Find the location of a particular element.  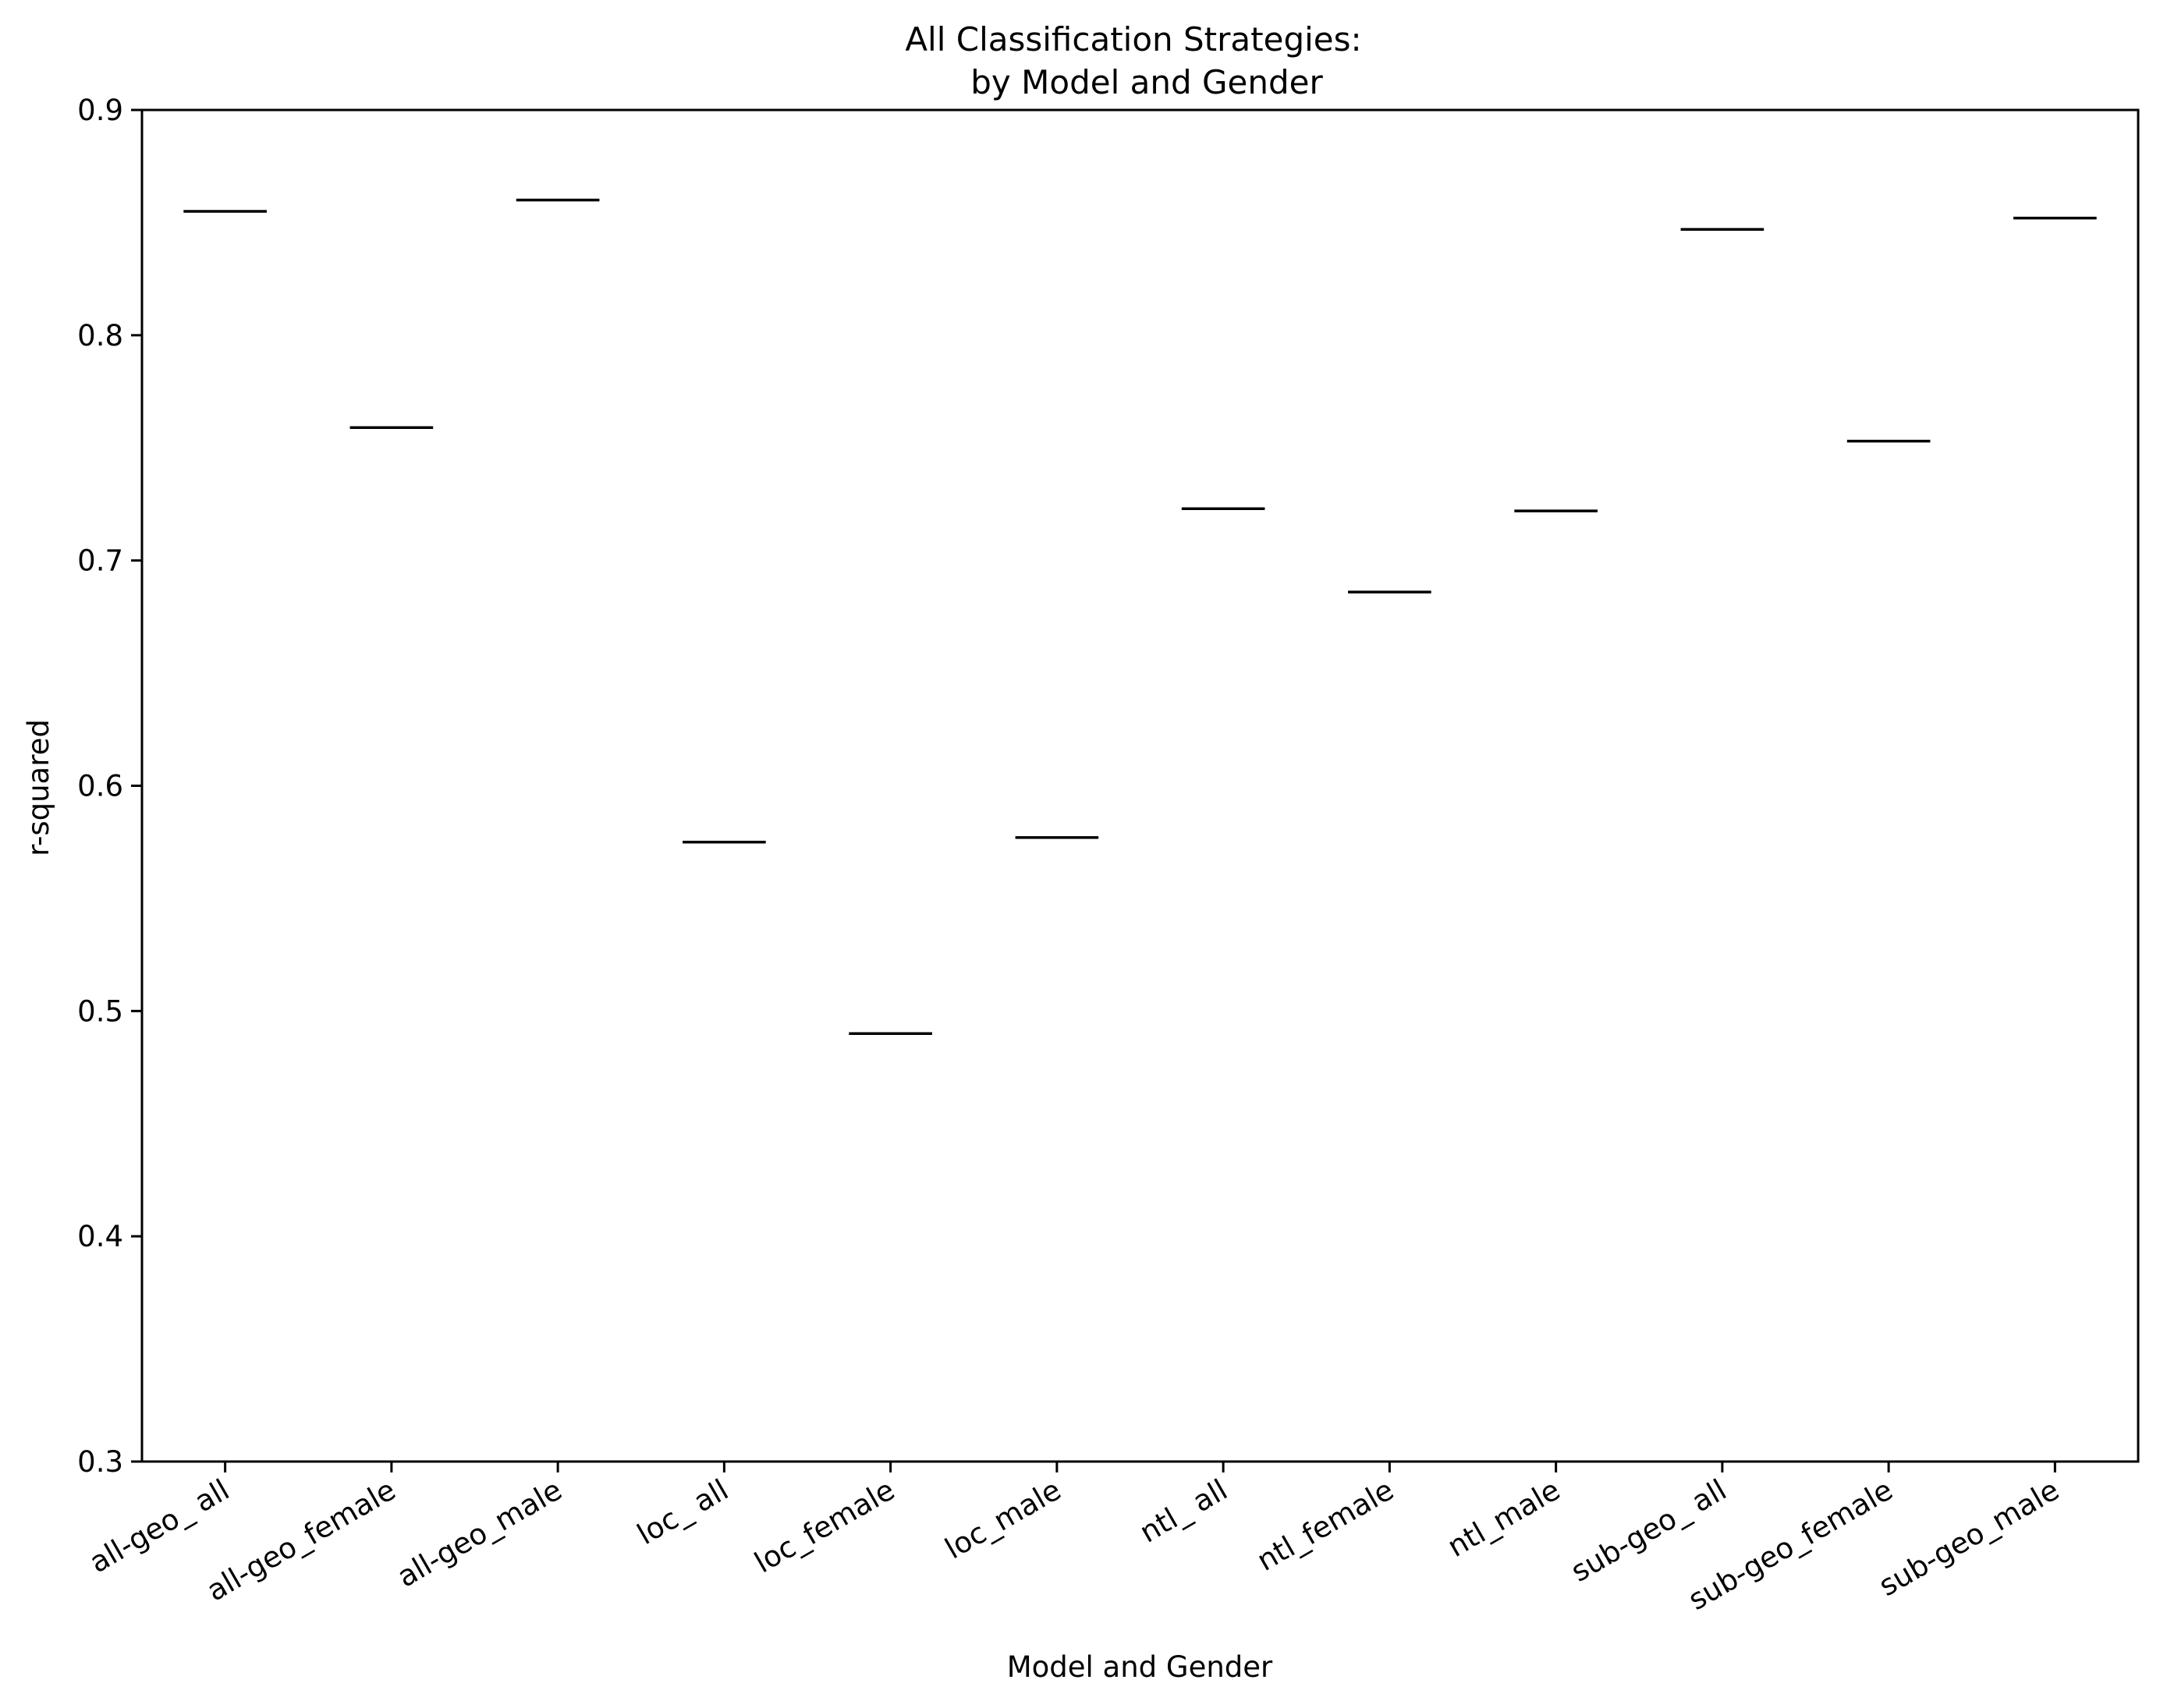

y-tick-label: 0.3 is located at coordinates (100, 1462).